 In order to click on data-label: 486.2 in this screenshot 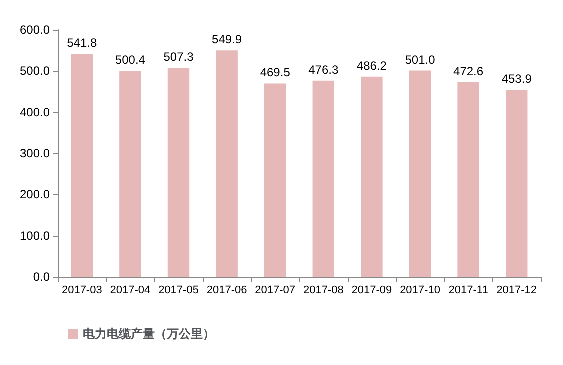, I will do `click(372, 65)`.